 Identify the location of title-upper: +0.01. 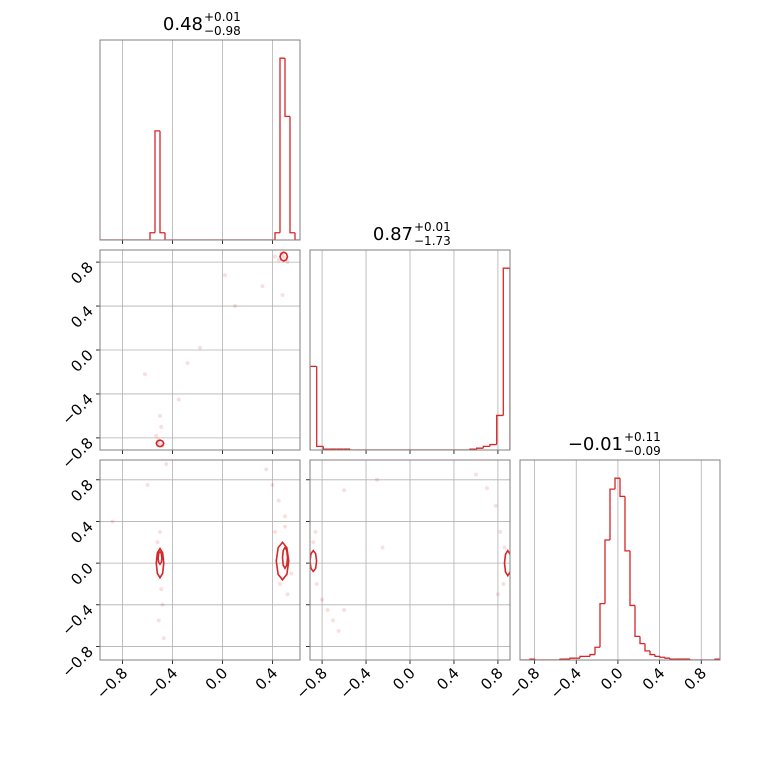
(222, 17).